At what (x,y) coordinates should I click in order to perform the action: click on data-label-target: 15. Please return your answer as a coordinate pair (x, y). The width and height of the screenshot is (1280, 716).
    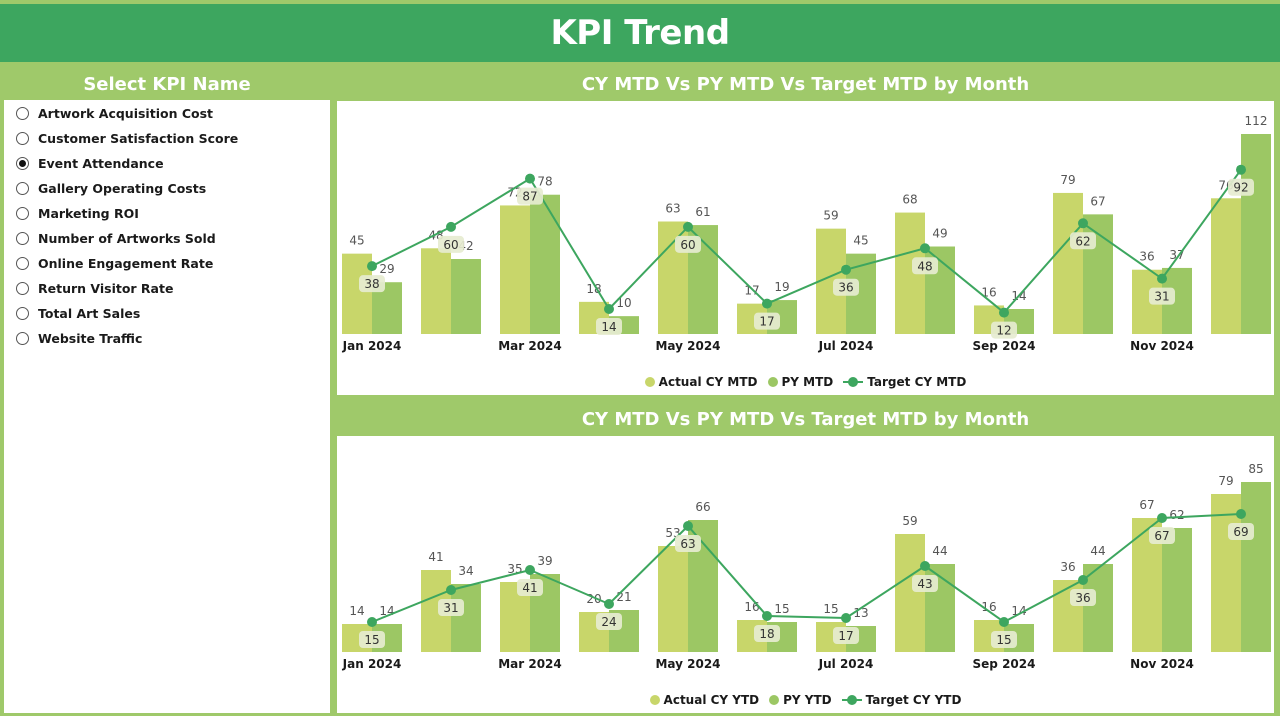
    Looking at the image, I should click on (1003, 640).